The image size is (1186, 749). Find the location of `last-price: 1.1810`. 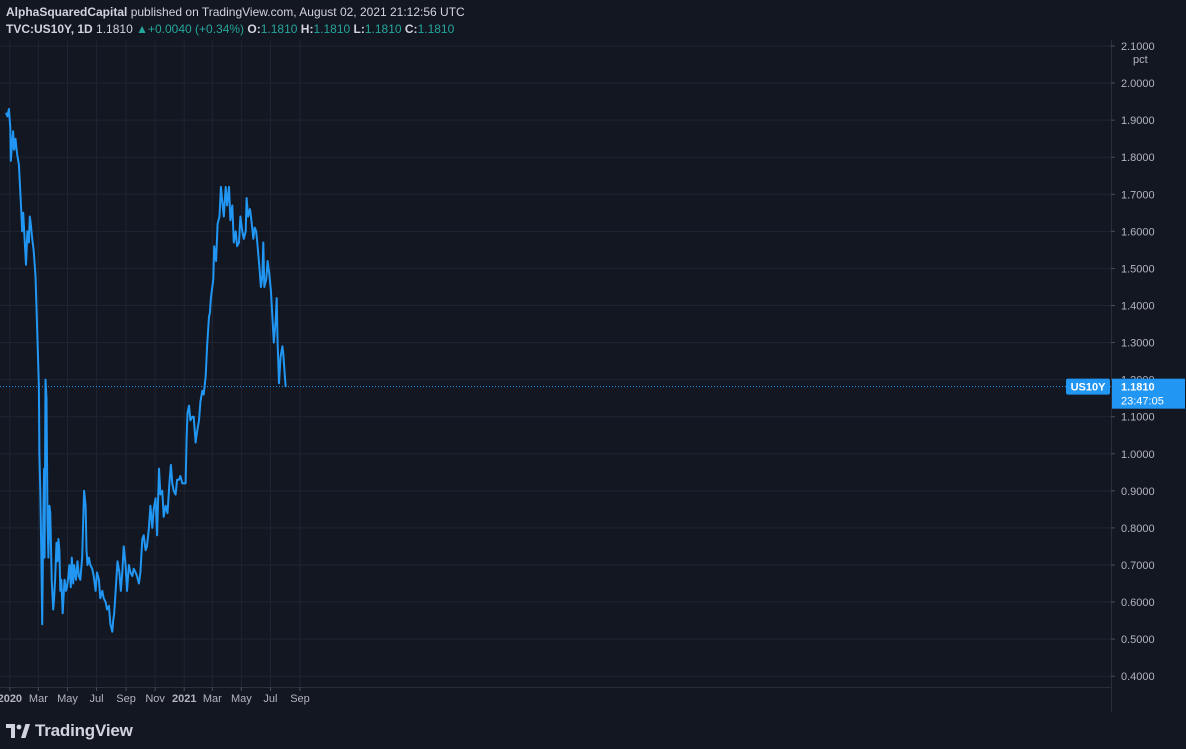

last-price: 1.1810 is located at coordinates (114, 29).